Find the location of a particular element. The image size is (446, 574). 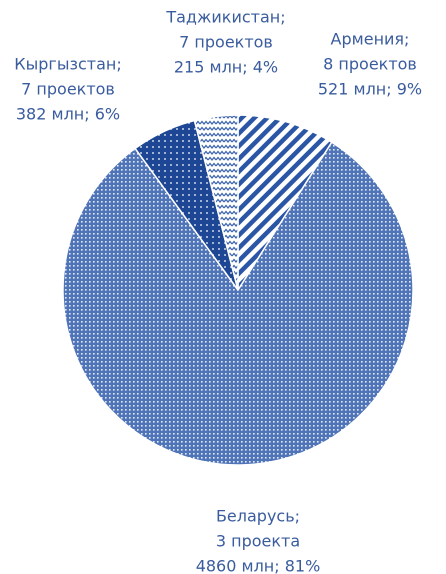

slice-label: Беларусь; is located at coordinates (258, 516).